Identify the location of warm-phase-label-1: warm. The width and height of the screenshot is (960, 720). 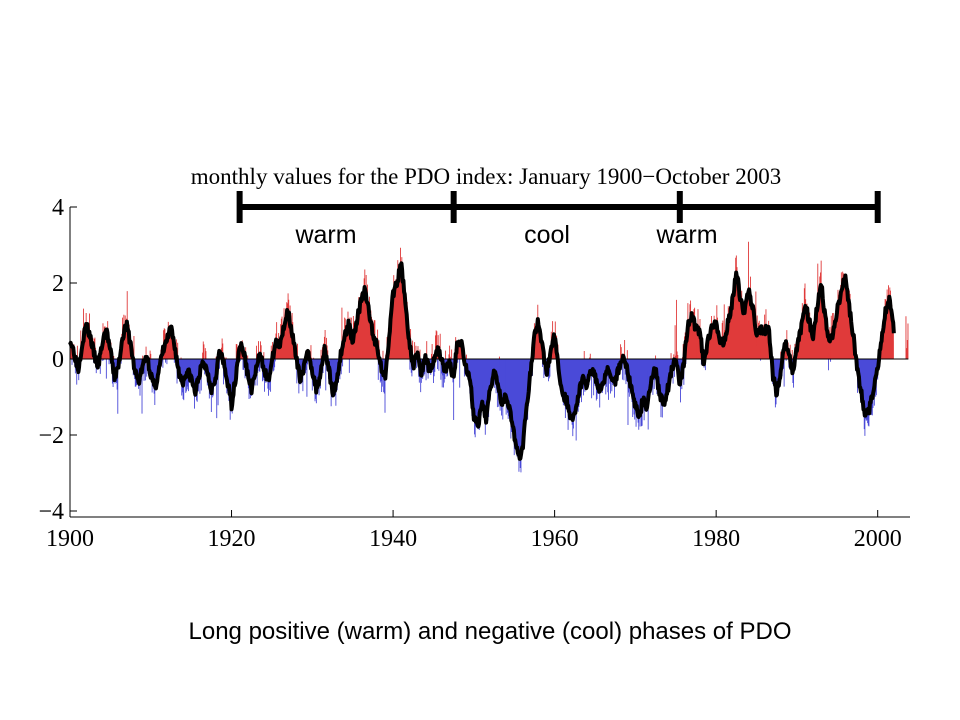
(325, 235).